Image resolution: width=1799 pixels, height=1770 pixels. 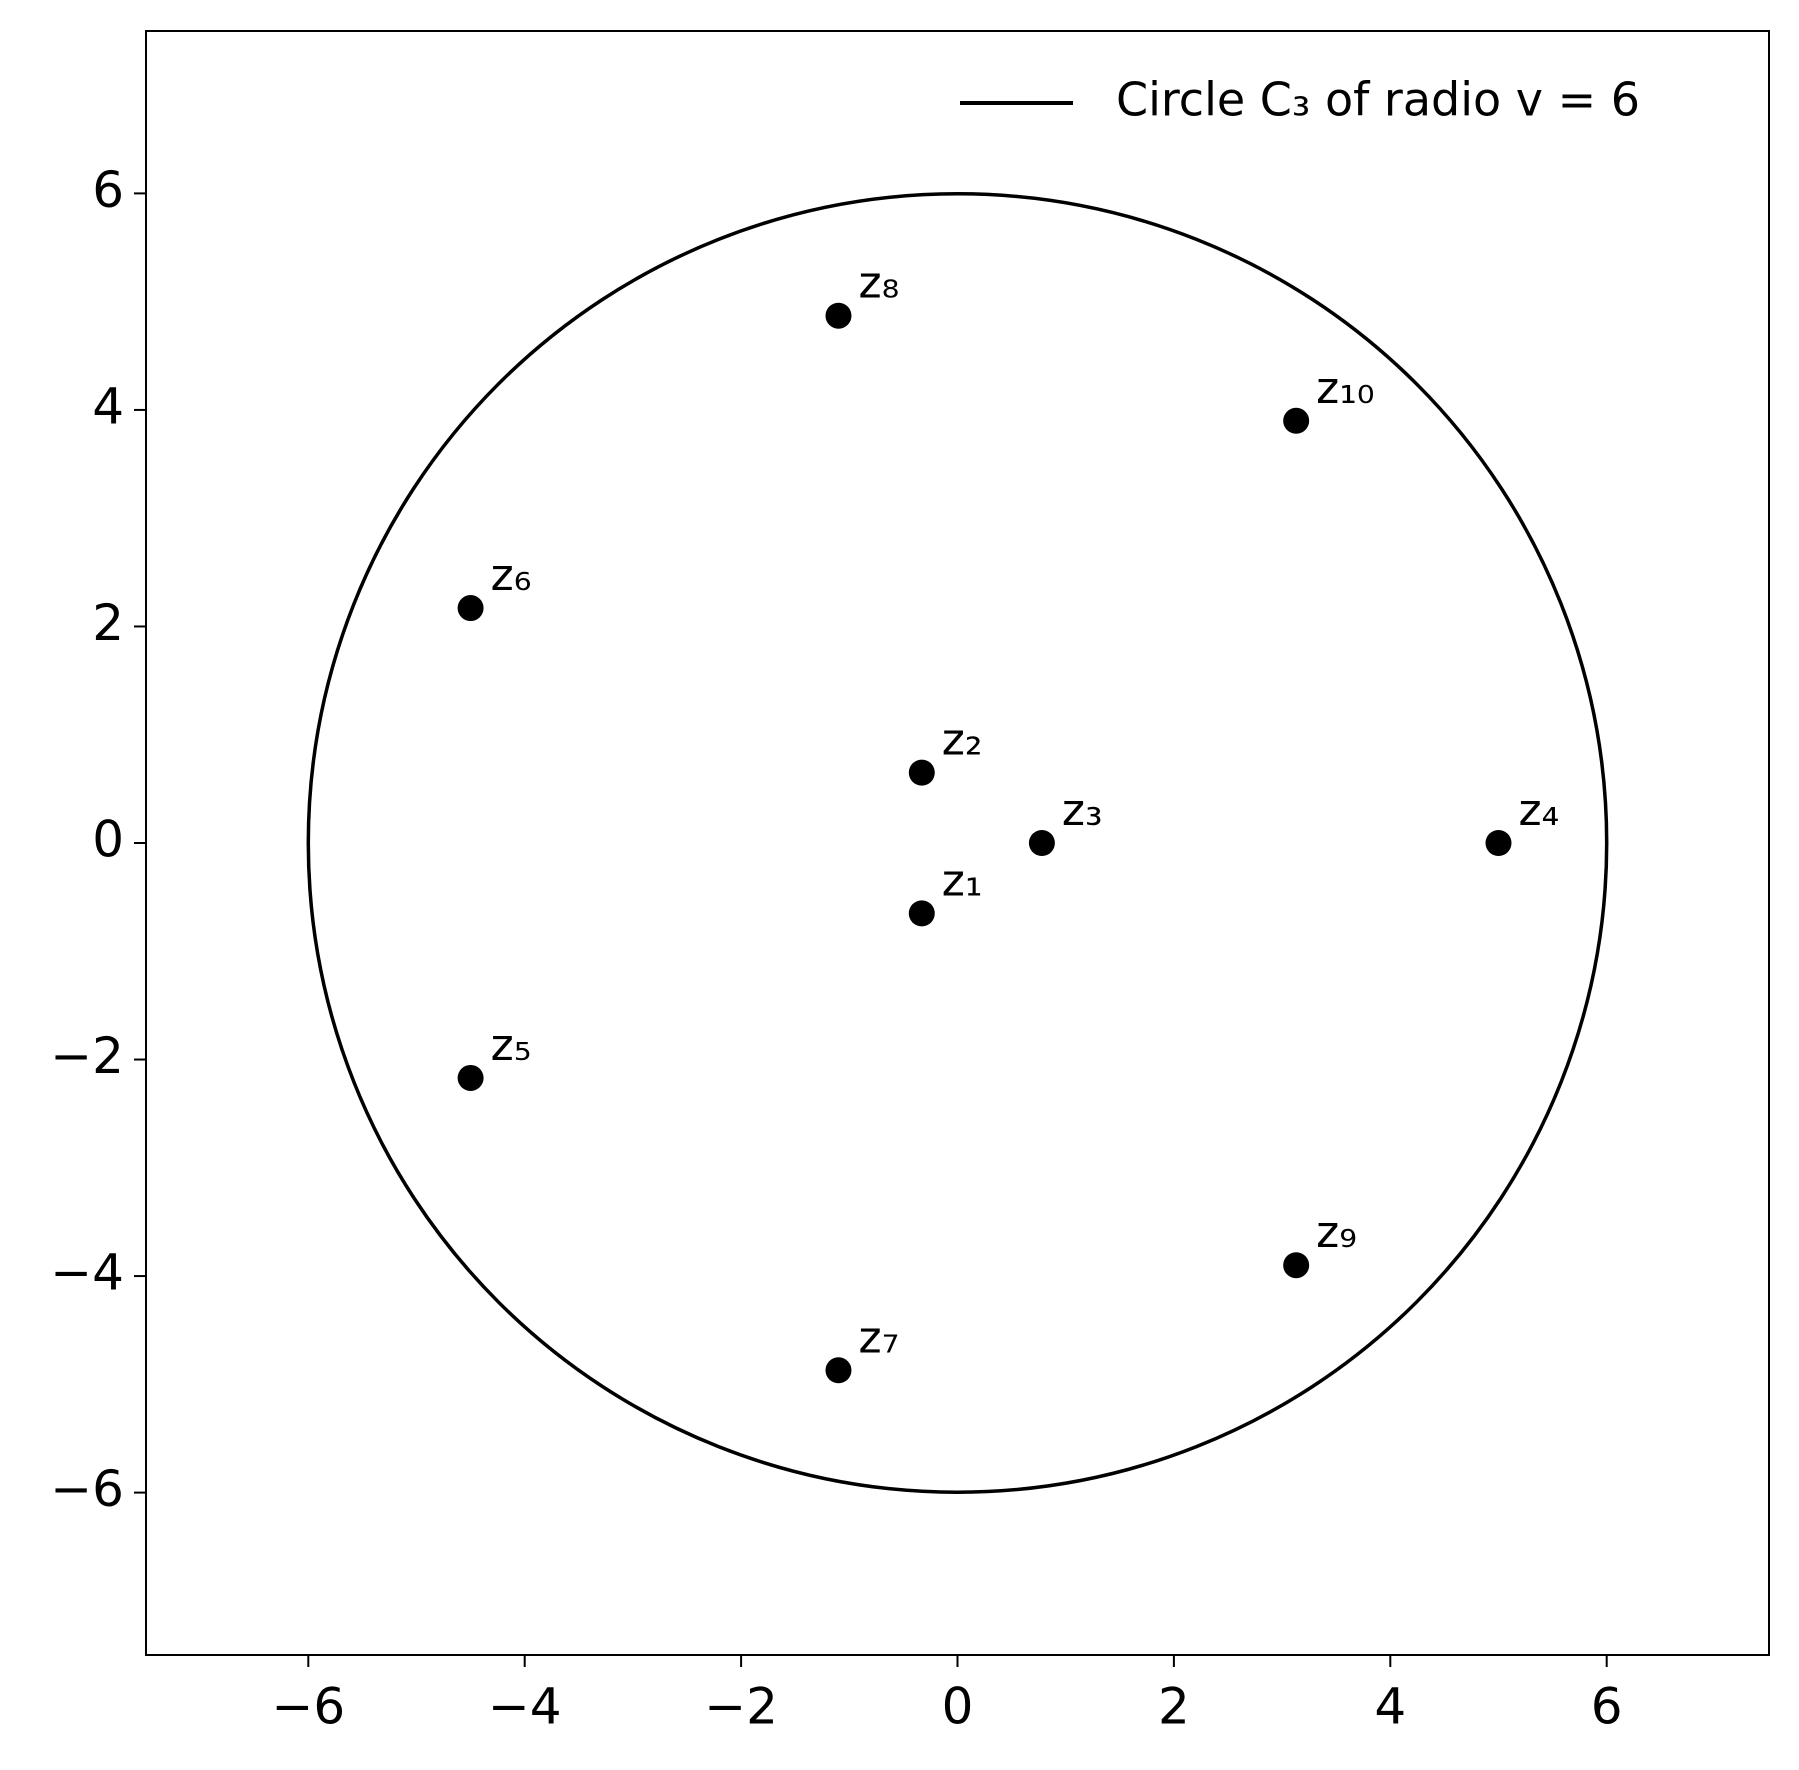 What do you see at coordinates (962, 740) in the screenshot?
I see `point-label: z₂` at bounding box center [962, 740].